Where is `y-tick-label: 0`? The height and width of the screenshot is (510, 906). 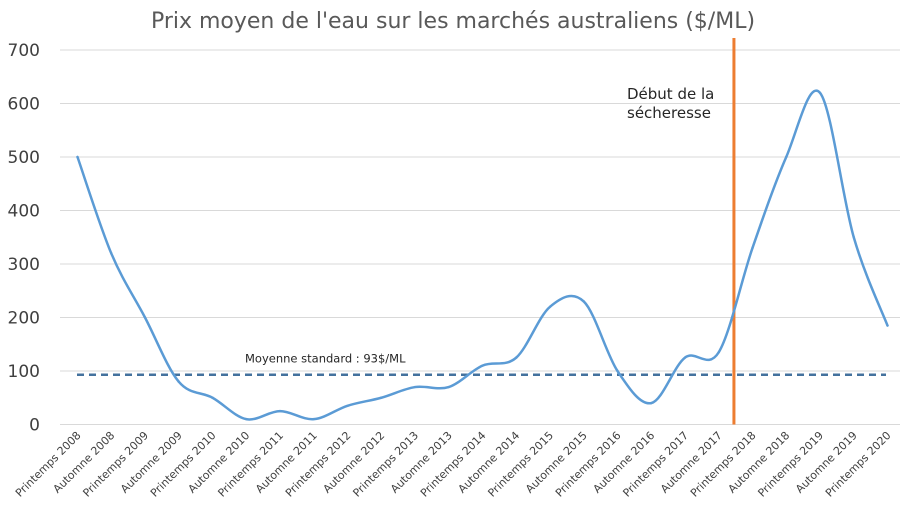 y-tick-label: 0 is located at coordinates (34, 426).